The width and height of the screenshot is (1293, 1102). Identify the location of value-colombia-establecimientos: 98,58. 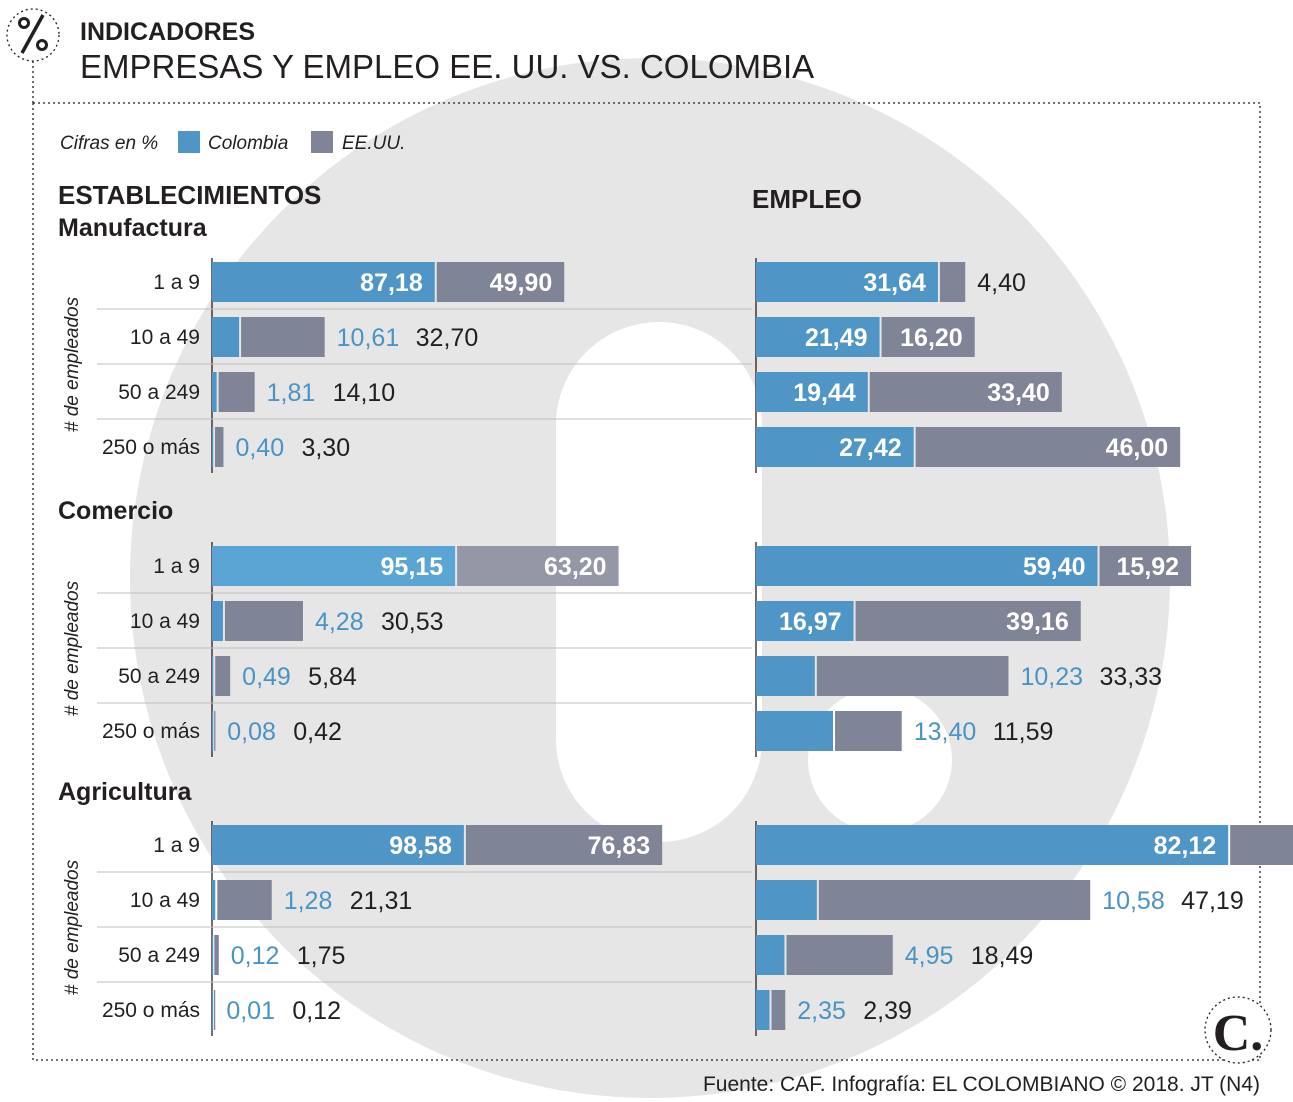
(420, 846).